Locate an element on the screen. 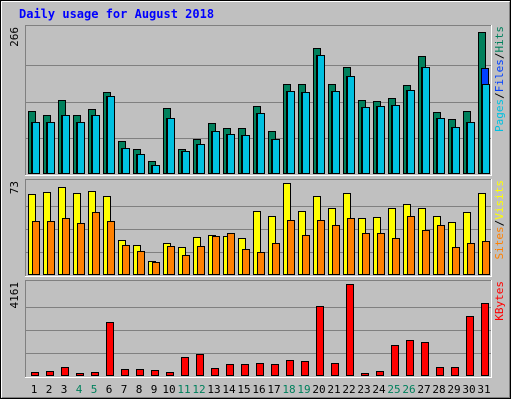 This screenshot has width=512, height=400. legend-item-kbytes: KBytes is located at coordinates (499, 301).